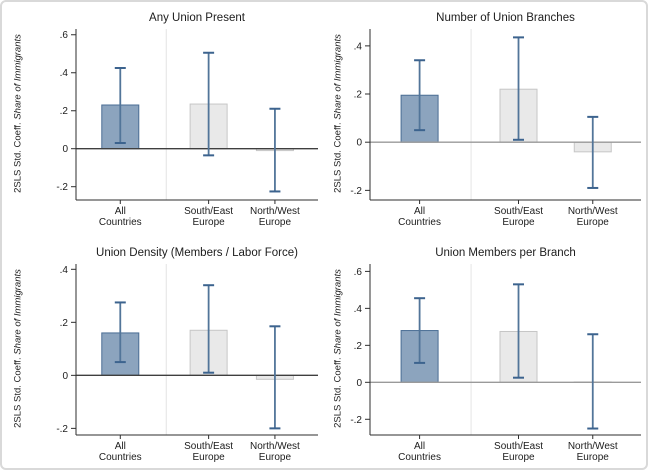  I want to click on panel-title: Number of Union Branches, so click(505, 18).